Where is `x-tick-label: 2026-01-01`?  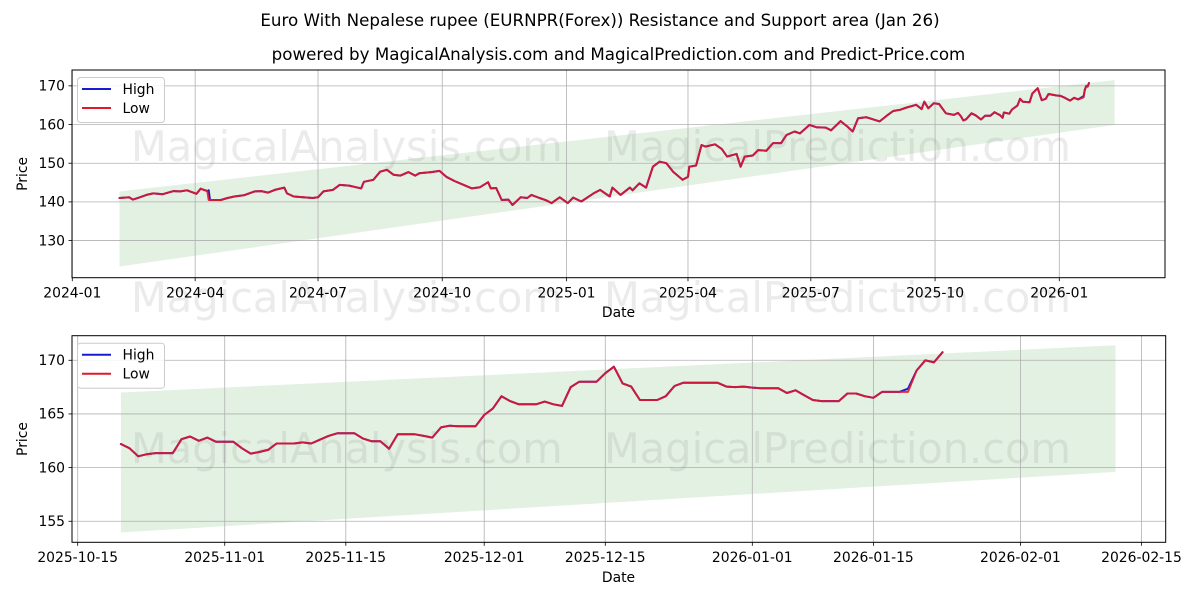 x-tick-label: 2026-01-01 is located at coordinates (752, 558).